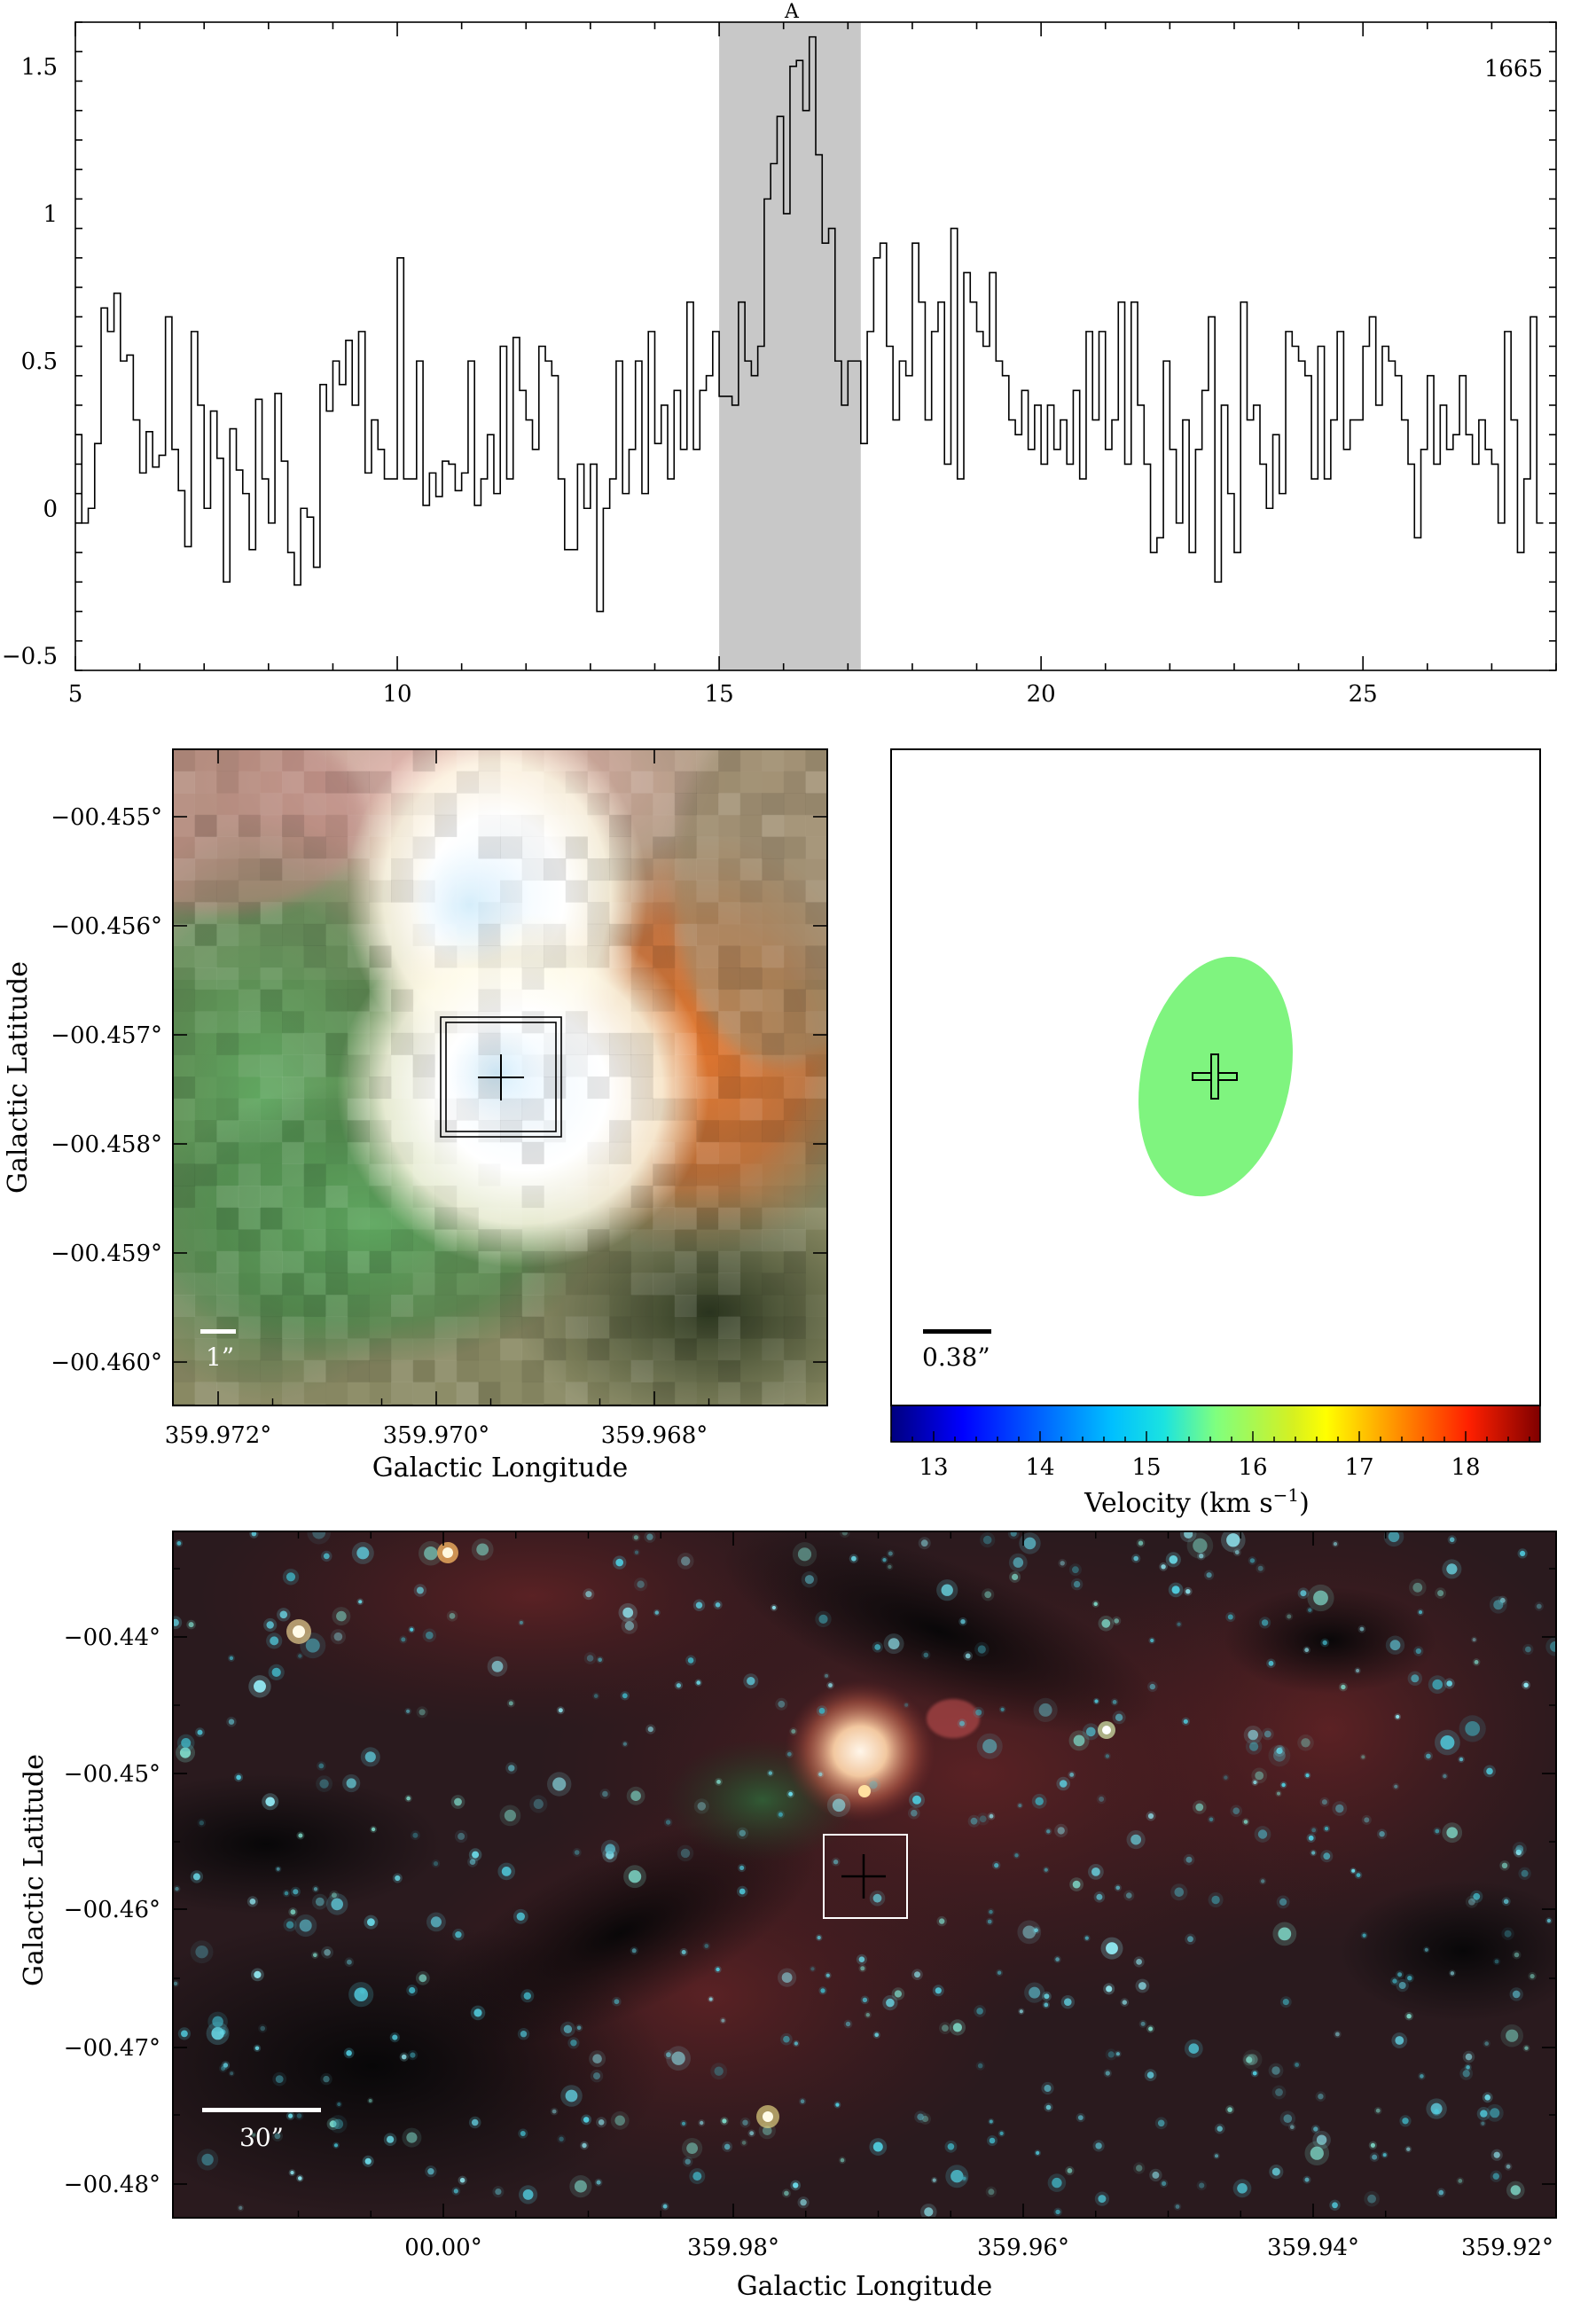 This screenshot has height=2302, width=1596. I want to click on maser-cross-marker, so click(1215, 1076).